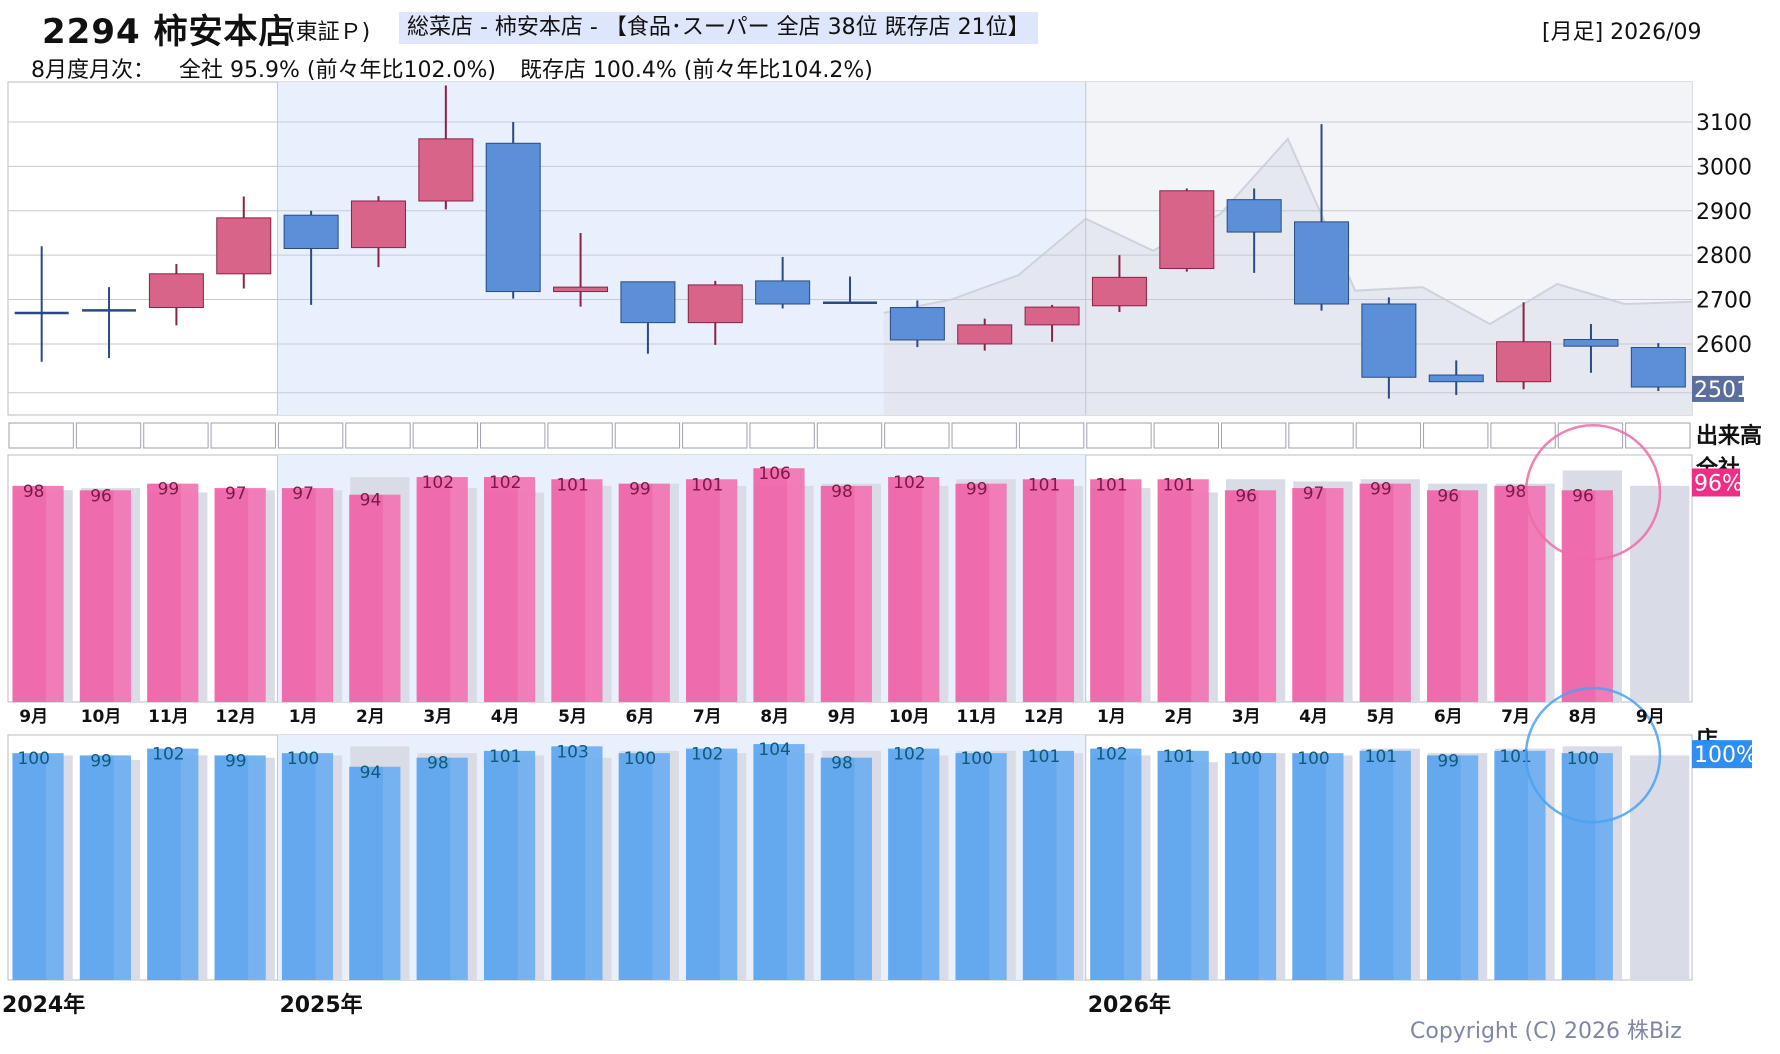 Image resolution: width=1780 pixels, height=1054 pixels. I want to click on price-tick-label: 2600, so click(1724, 345).